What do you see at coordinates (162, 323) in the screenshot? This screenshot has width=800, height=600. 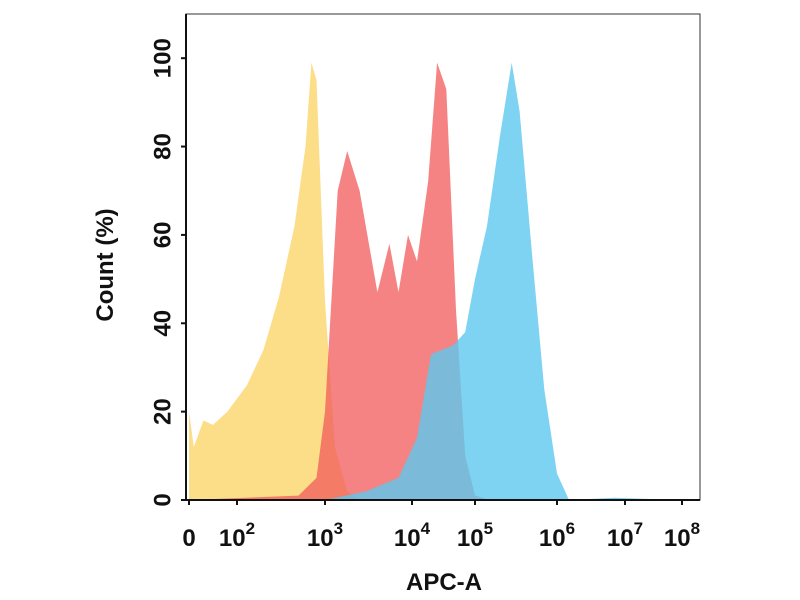 I see `y-tick-label: 40` at bounding box center [162, 323].